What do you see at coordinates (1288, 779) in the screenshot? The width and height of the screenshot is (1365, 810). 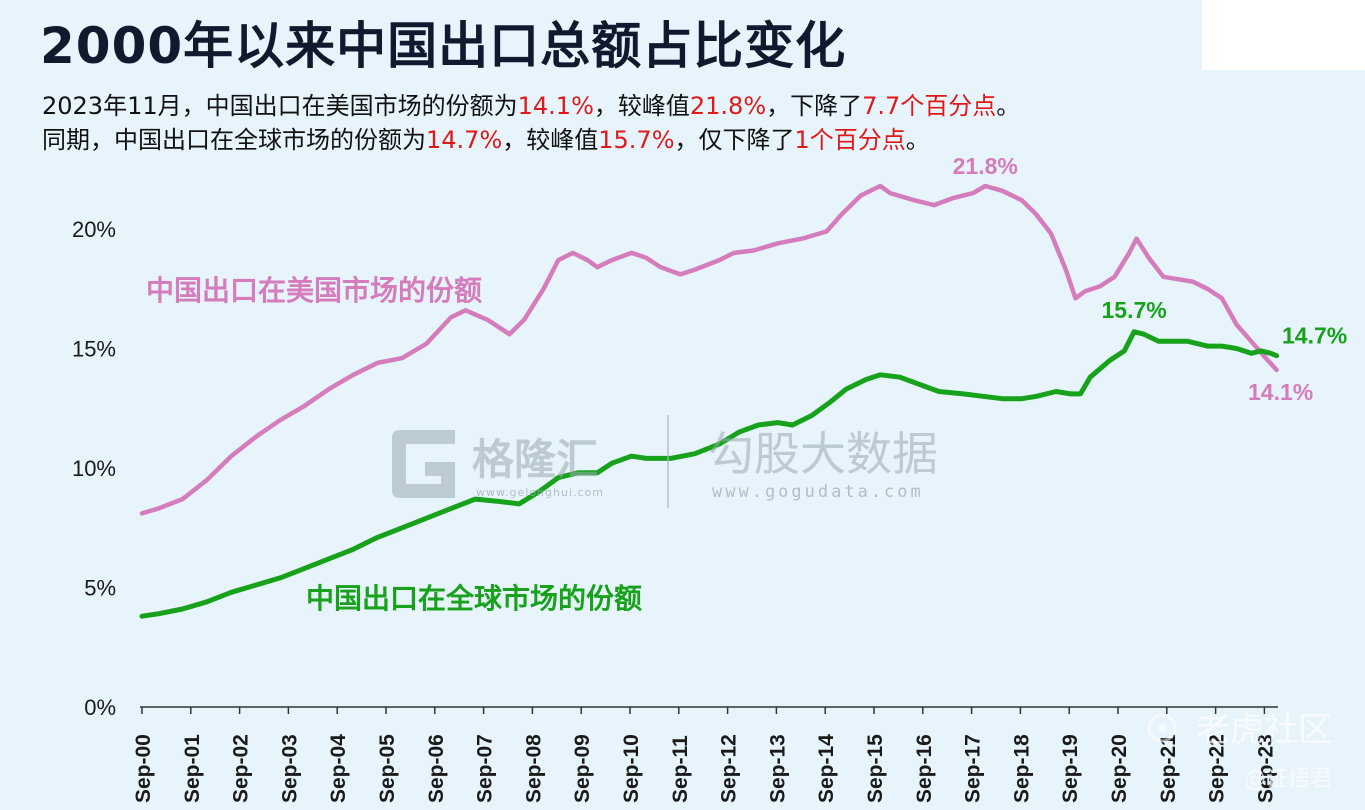 I see `watermark-user: @证悟君` at bounding box center [1288, 779].